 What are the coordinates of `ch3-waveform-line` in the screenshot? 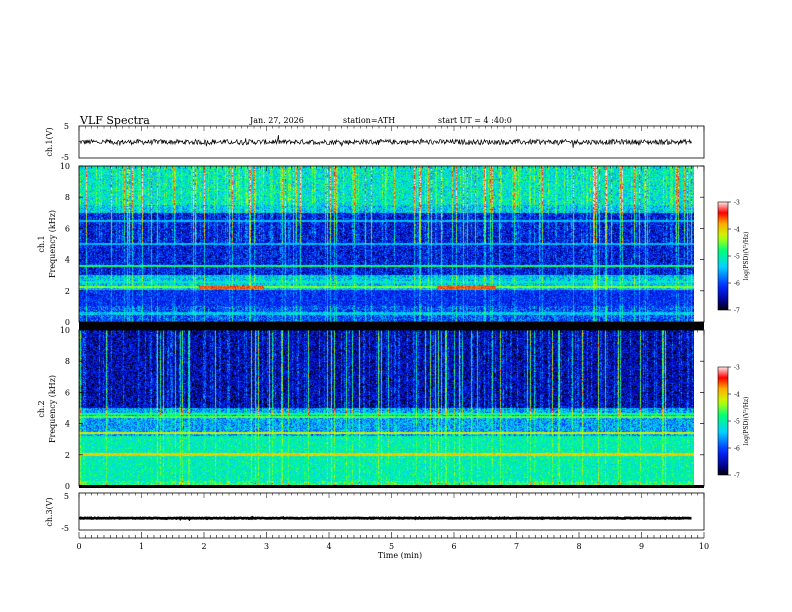 It's located at (385, 518).